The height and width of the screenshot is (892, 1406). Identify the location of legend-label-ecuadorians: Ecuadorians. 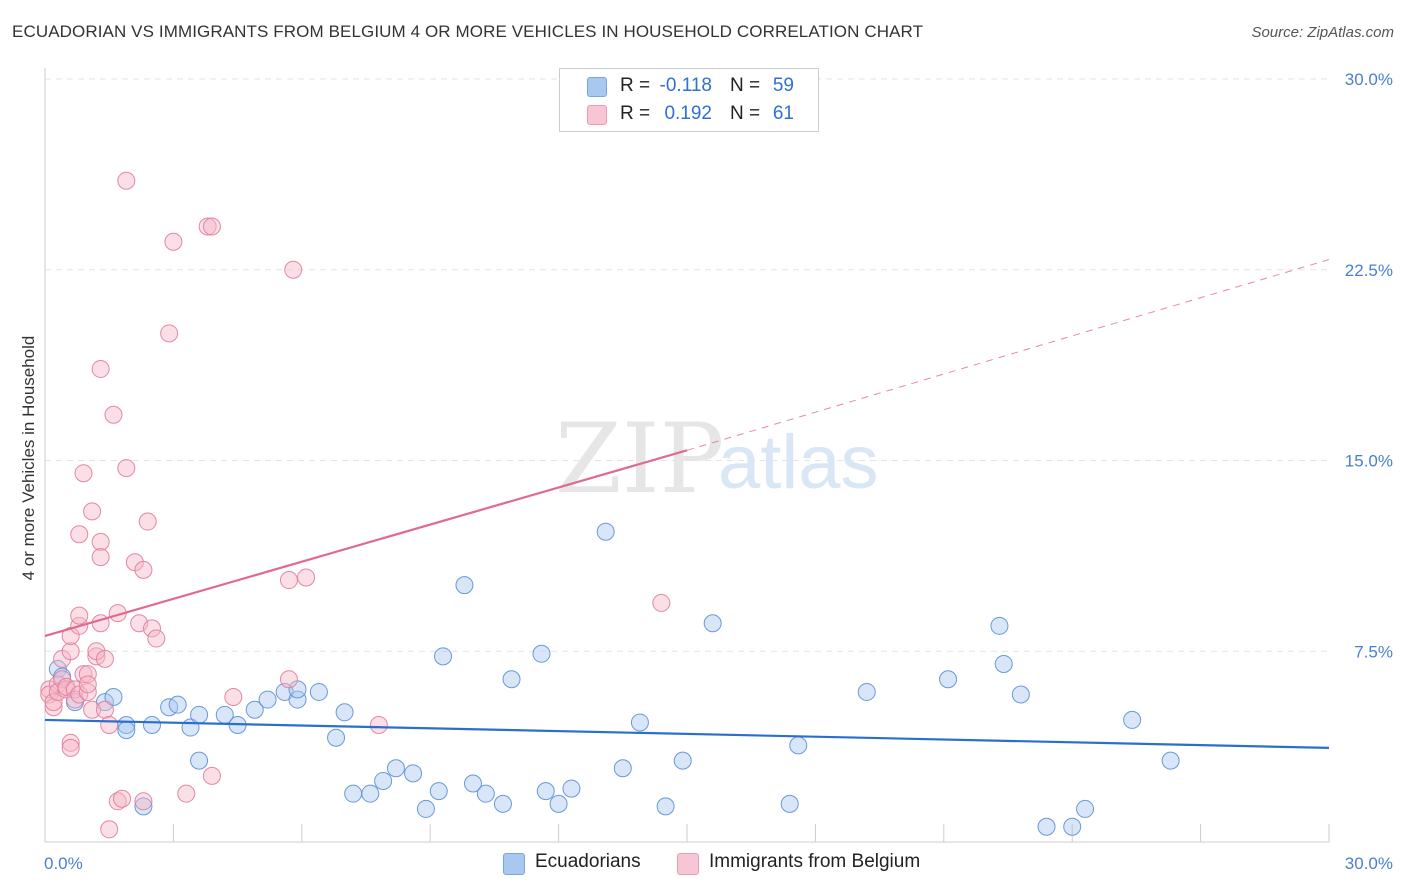
(588, 861).